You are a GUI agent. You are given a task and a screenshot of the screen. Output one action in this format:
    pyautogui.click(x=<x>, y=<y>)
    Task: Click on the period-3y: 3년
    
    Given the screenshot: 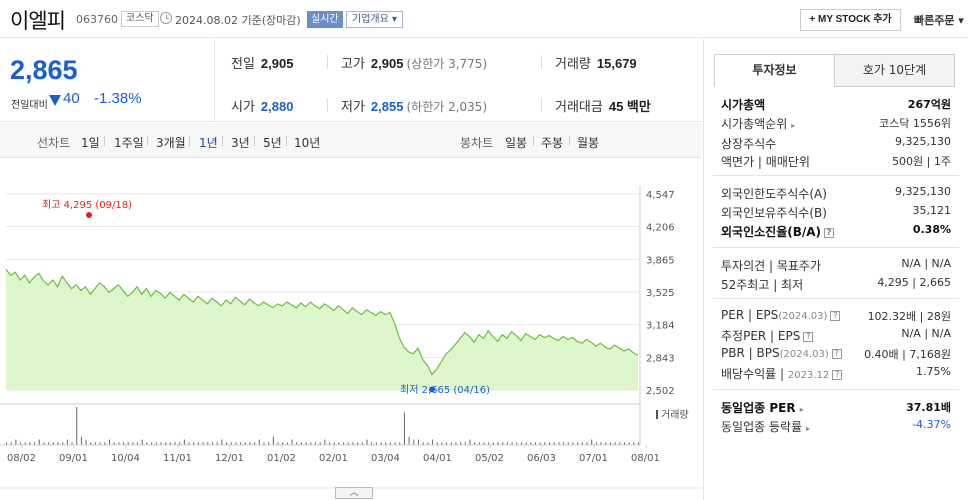 What is the action you would take?
    pyautogui.click(x=240, y=143)
    